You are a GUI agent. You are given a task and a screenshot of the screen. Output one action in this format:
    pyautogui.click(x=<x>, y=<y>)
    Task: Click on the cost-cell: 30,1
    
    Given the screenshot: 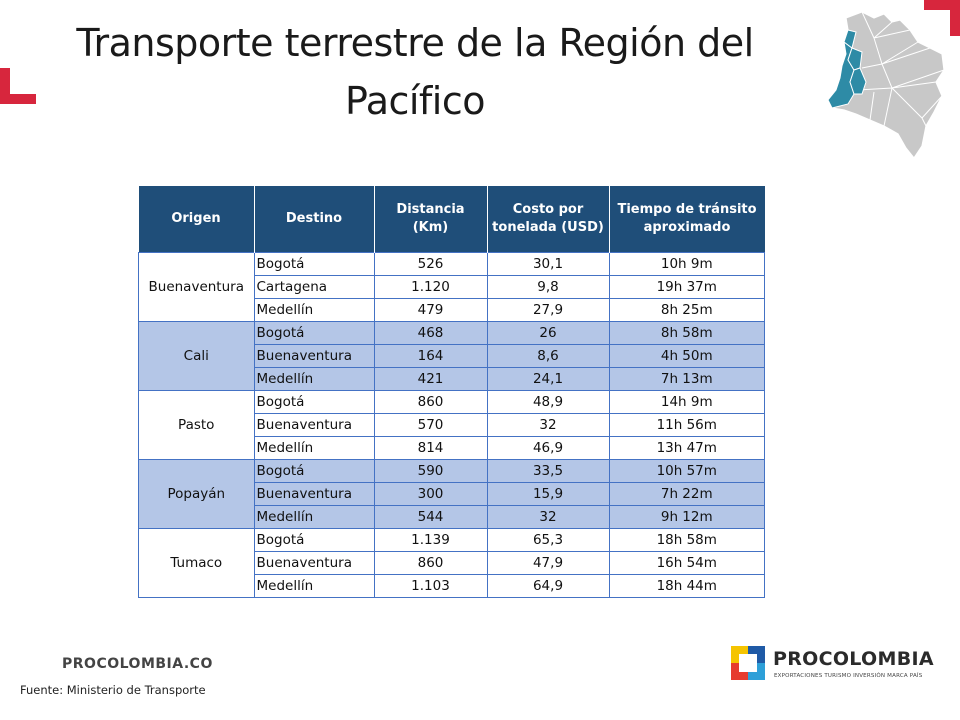 What is the action you would take?
    pyautogui.click(x=548, y=264)
    